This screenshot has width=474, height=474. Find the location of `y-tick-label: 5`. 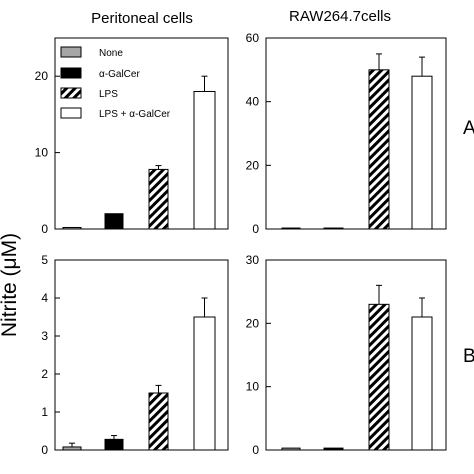

y-tick-label: 5 is located at coordinates (44, 260).